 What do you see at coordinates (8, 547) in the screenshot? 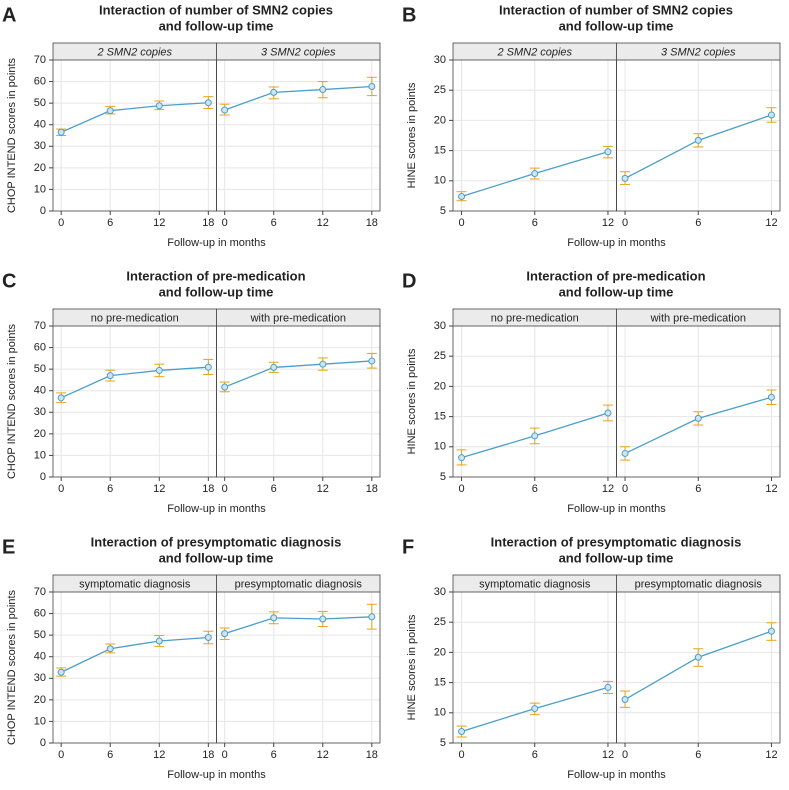
I see `panel-letter: E` at bounding box center [8, 547].